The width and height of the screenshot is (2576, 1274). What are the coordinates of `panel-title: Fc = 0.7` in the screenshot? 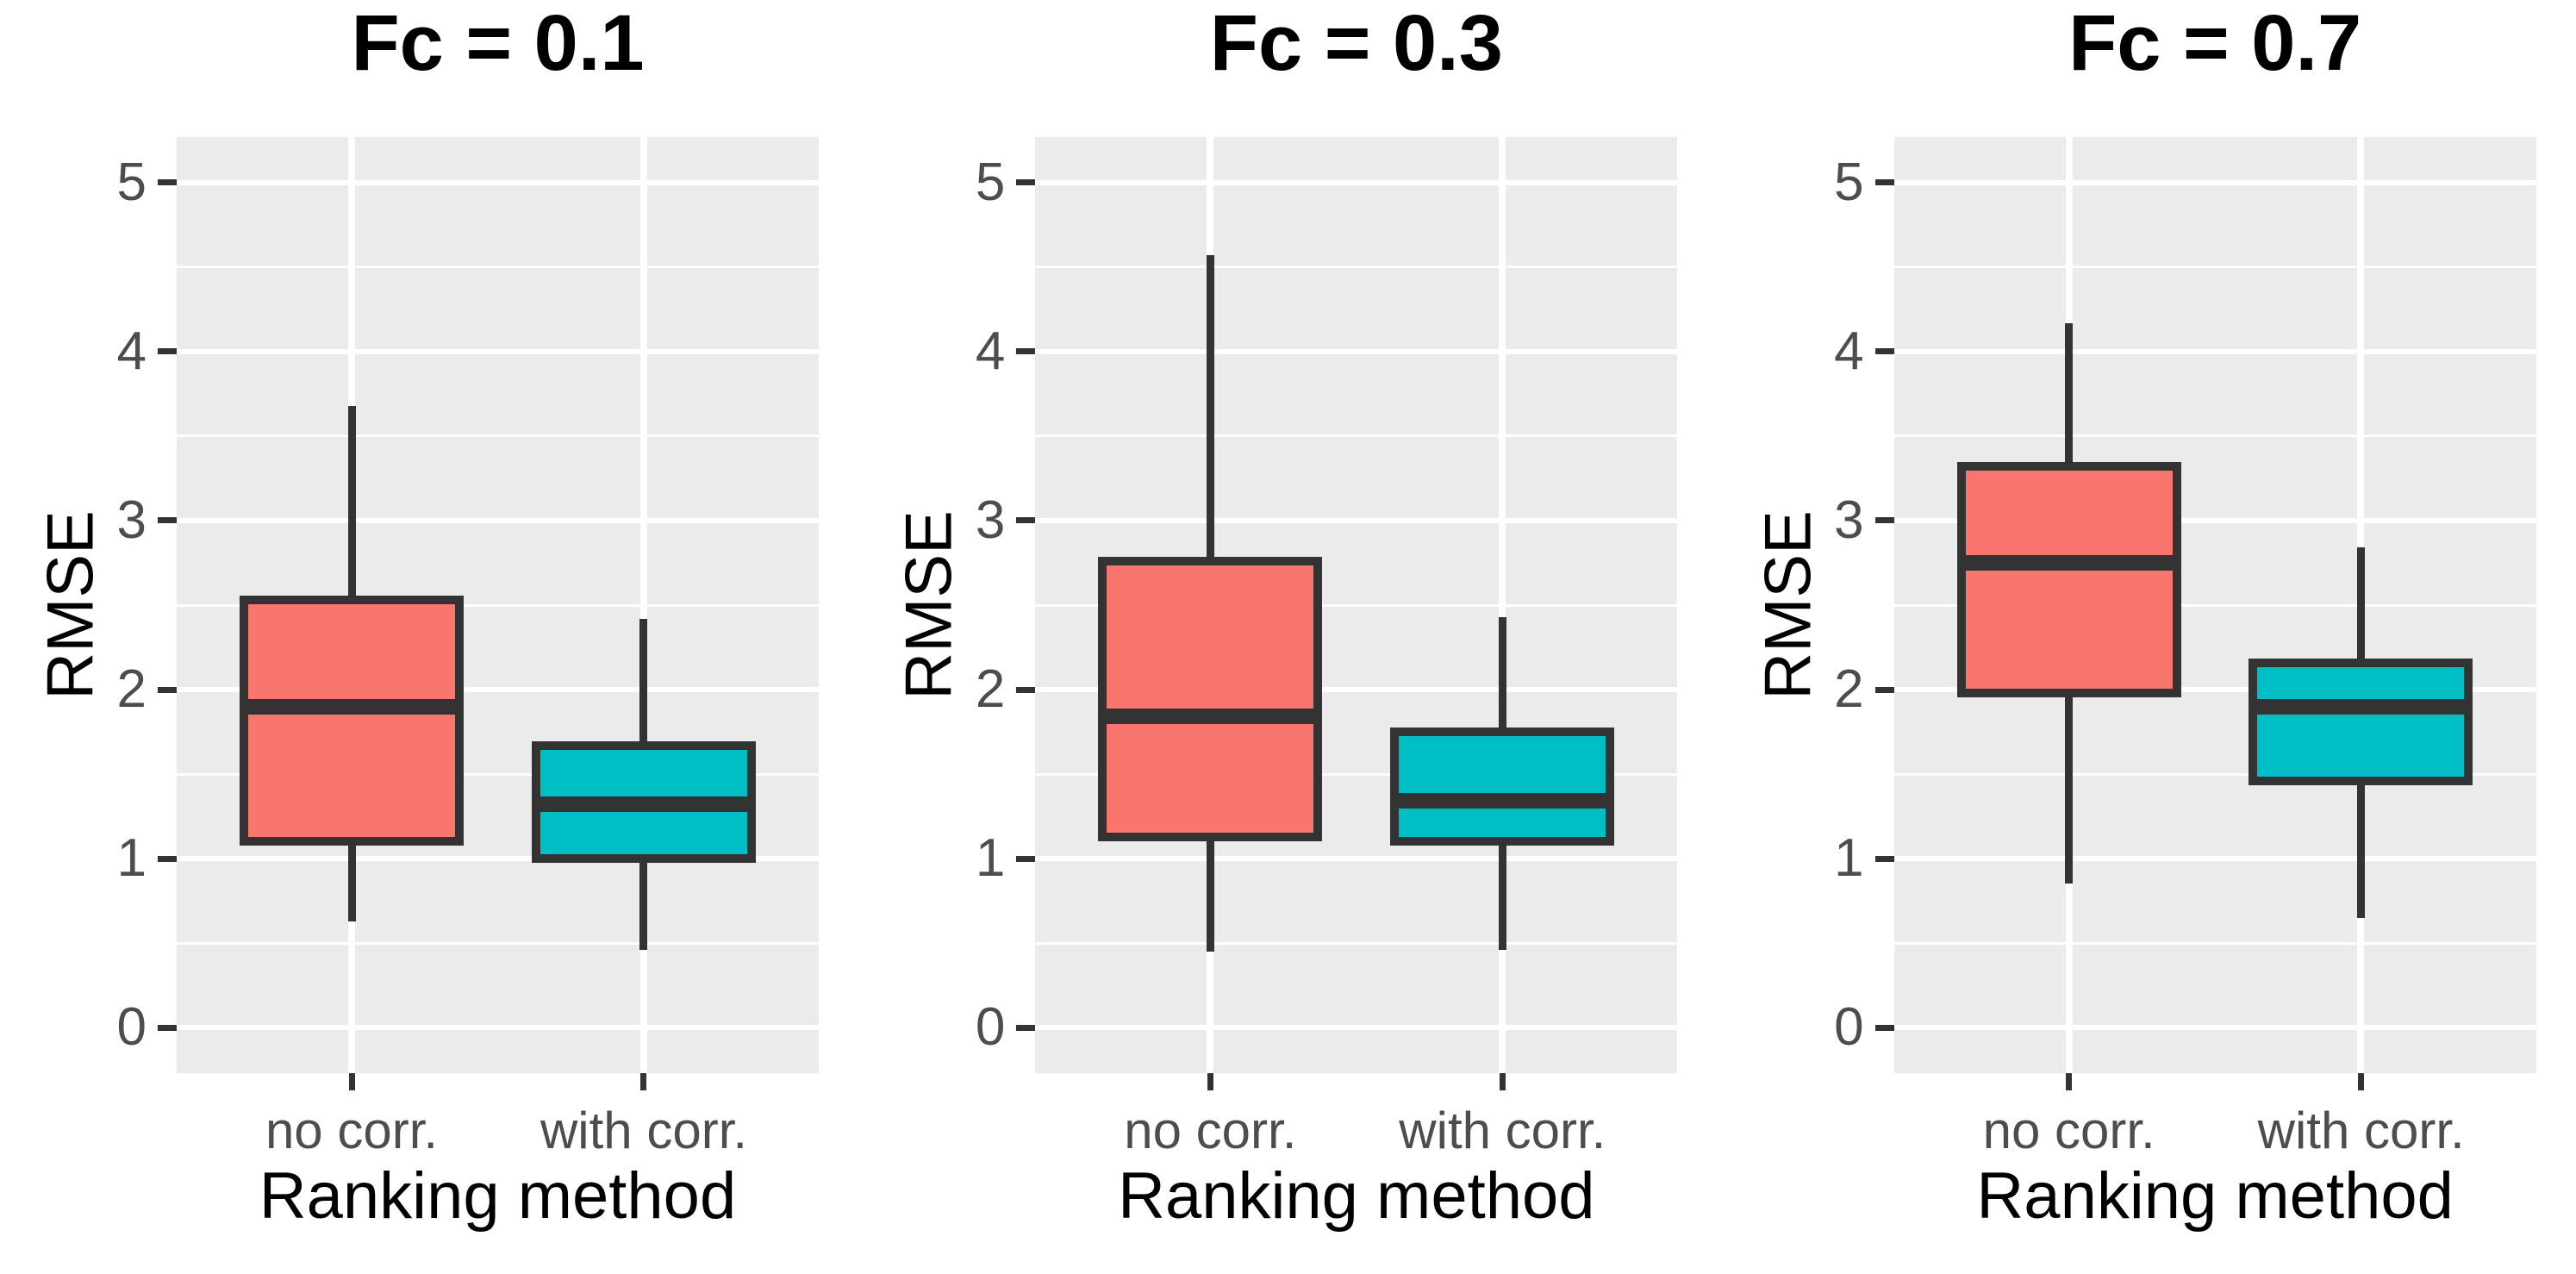 It's located at (2215, 43).